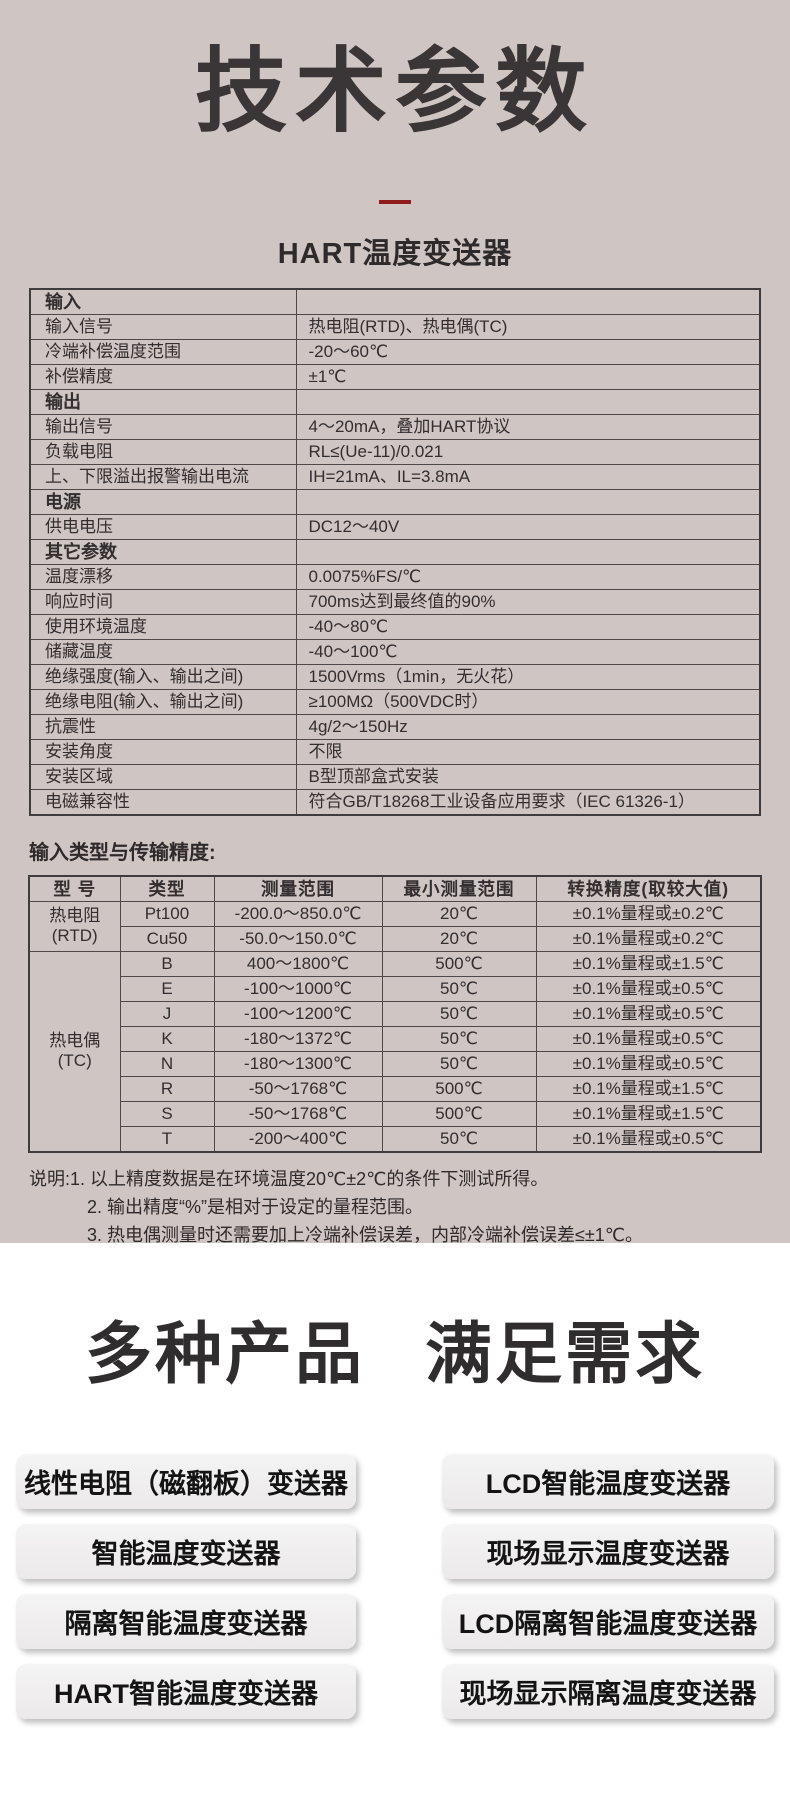  What do you see at coordinates (395, 726) in the screenshot?
I see `spec-row: 抗震性 4g/2～150Hz` at bounding box center [395, 726].